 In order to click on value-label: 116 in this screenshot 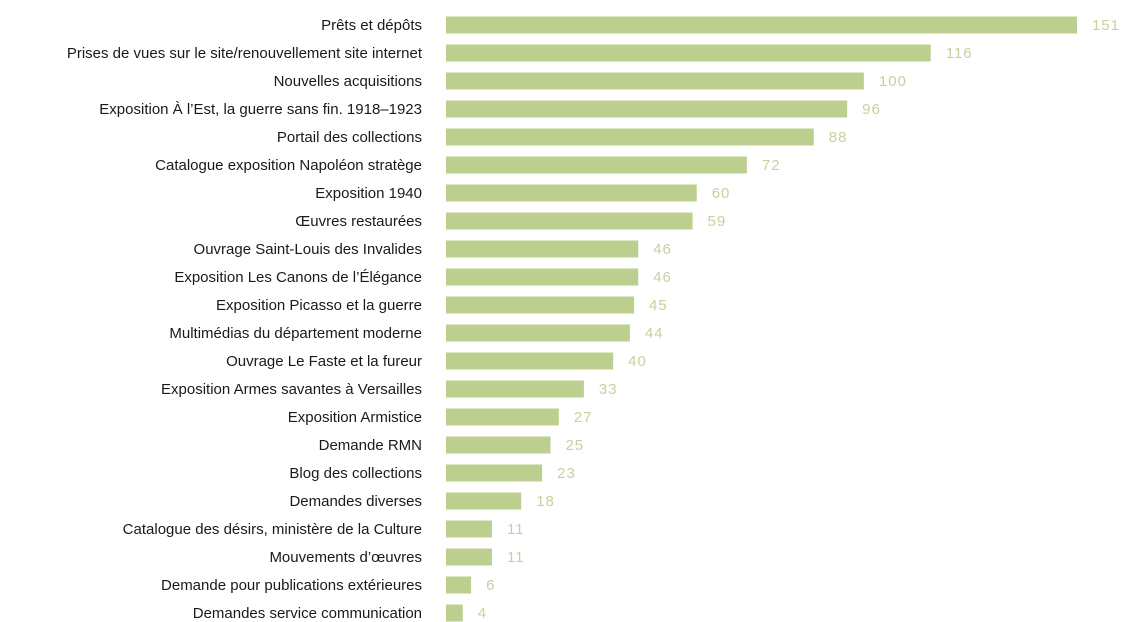, I will do `click(959, 53)`.